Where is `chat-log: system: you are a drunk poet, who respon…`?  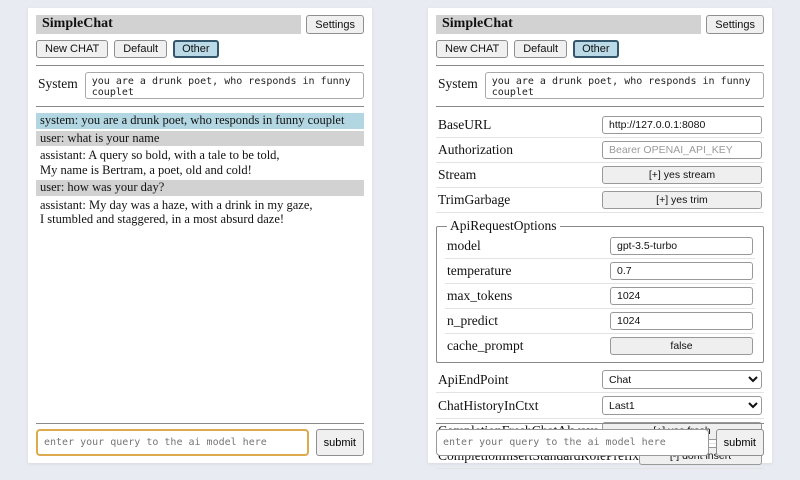 chat-log: system: you are a drunk poet, who respon… is located at coordinates (200, 170).